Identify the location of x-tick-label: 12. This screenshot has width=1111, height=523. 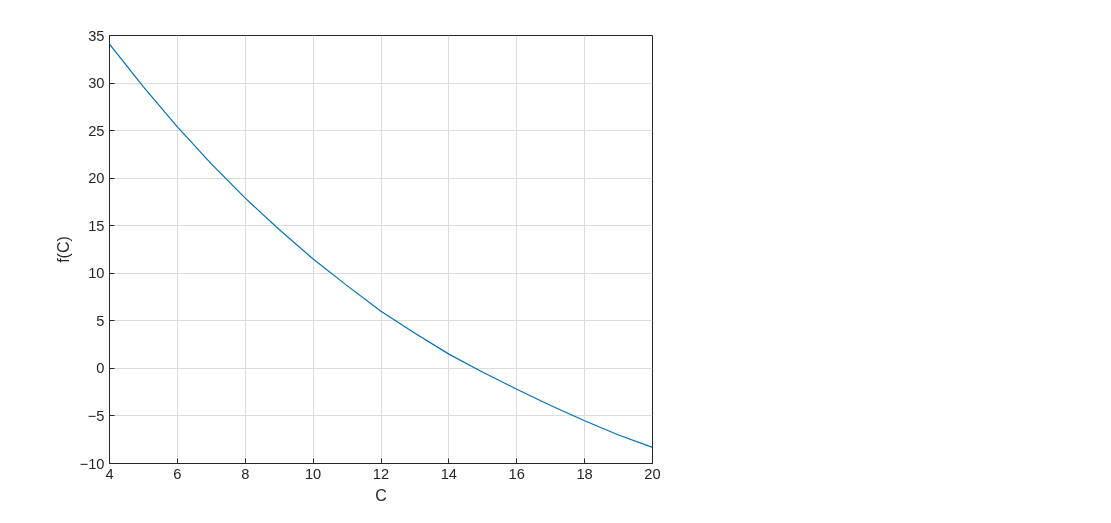
(381, 473).